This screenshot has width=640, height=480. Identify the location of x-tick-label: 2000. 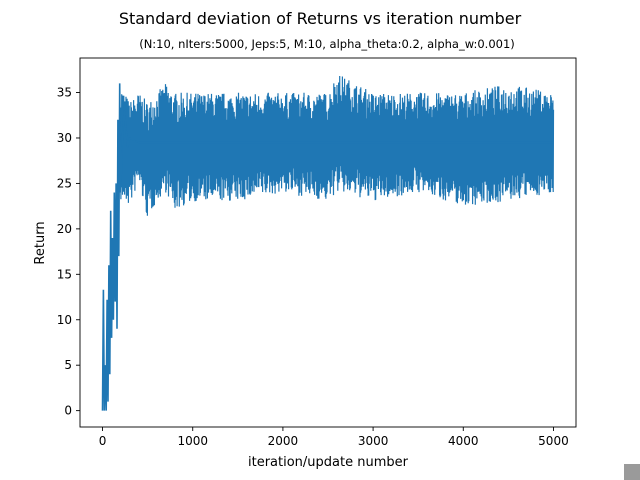
(283, 441).